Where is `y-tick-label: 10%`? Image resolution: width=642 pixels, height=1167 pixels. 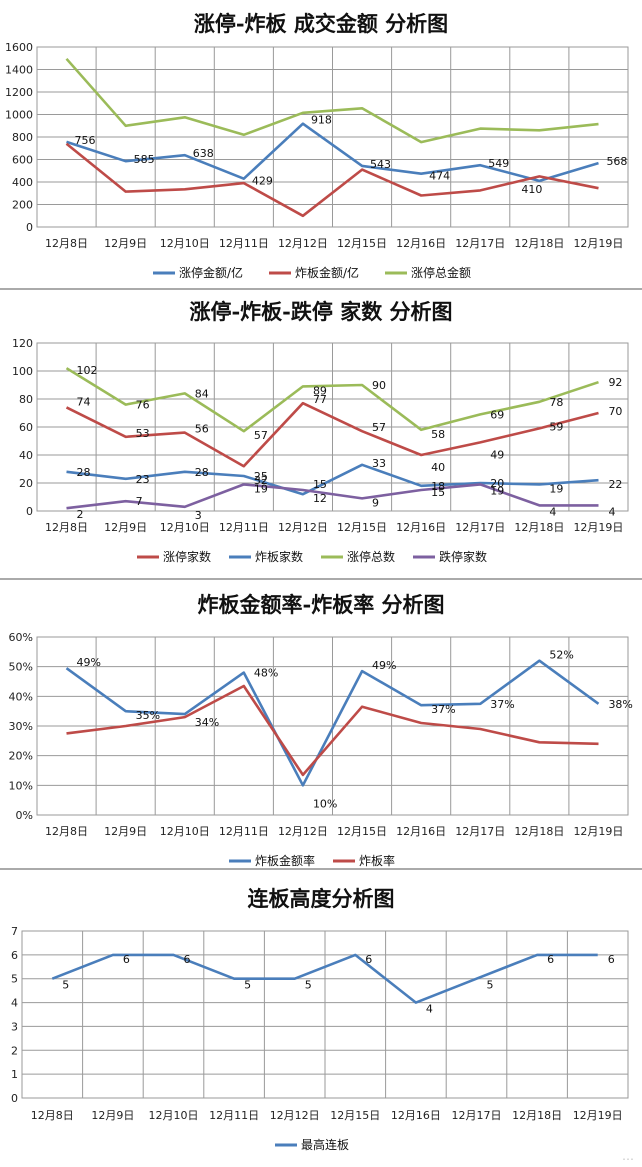
y-tick-label: 10% is located at coordinates (21, 785).